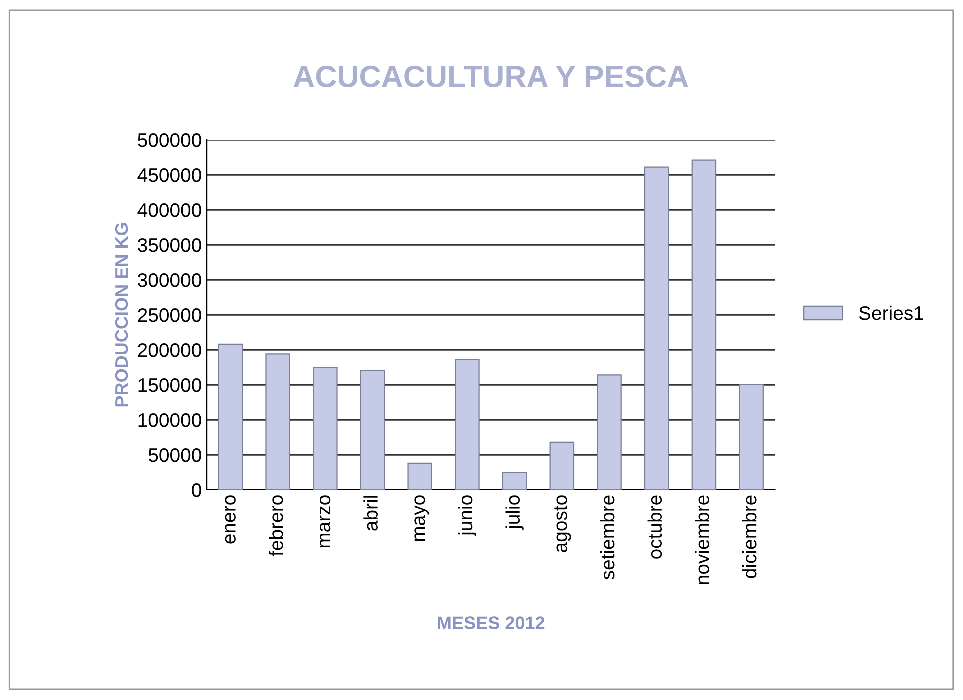 The image size is (963, 700). What do you see at coordinates (170, 350) in the screenshot?
I see `y-tick-label: 200000` at bounding box center [170, 350].